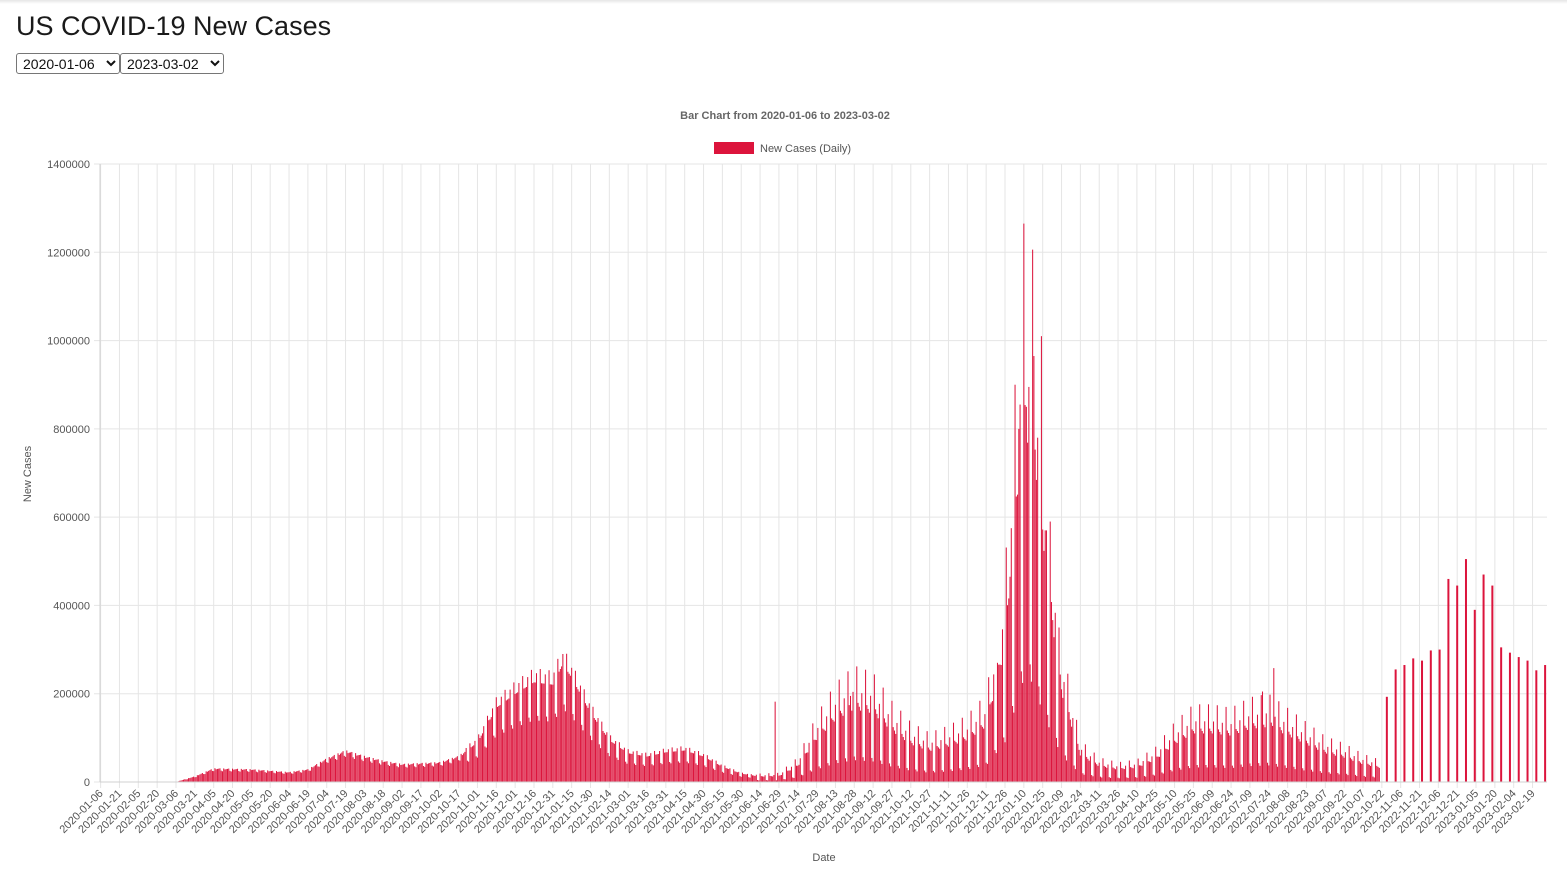  Describe the element at coordinates (172, 63) in the screenshot. I see `end-date-select: 2023-03-02` at that location.